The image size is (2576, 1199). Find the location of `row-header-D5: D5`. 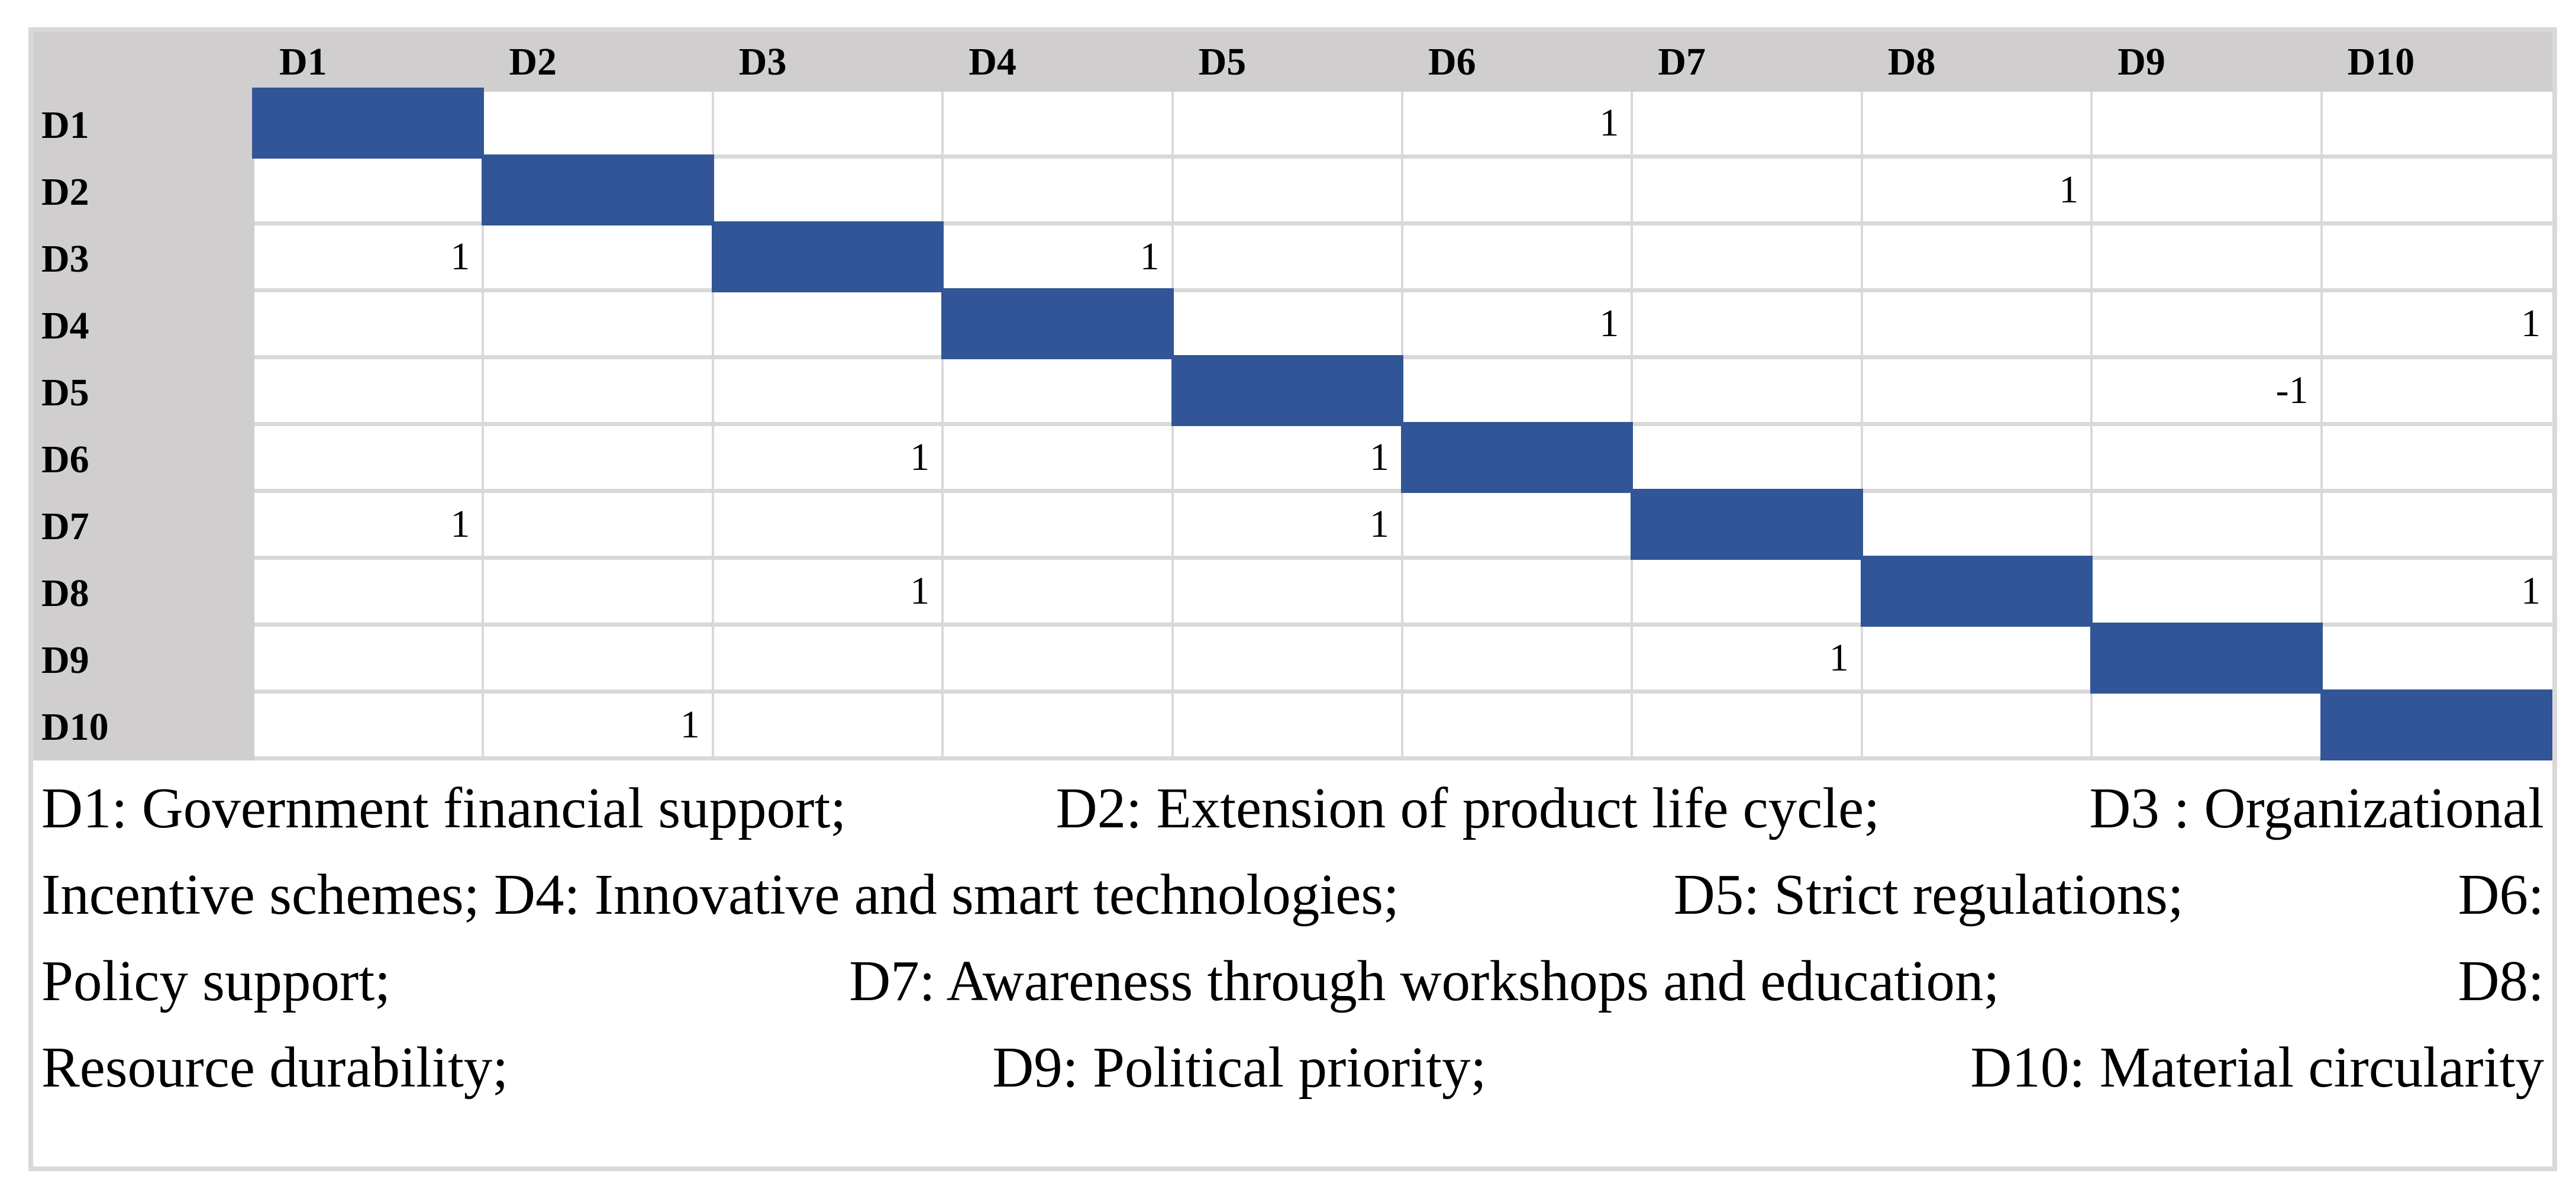

row-header-D5: D5 is located at coordinates (143, 392).